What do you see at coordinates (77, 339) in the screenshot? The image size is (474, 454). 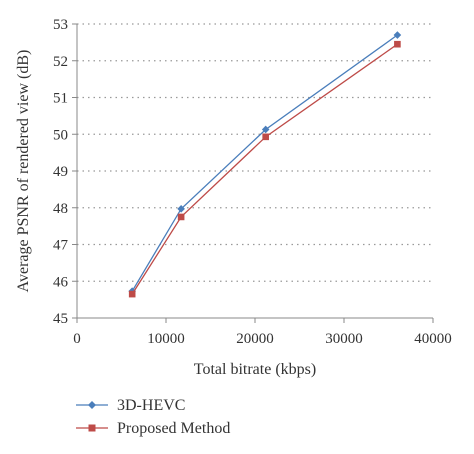 I see `x-tick-label: 0` at bounding box center [77, 339].